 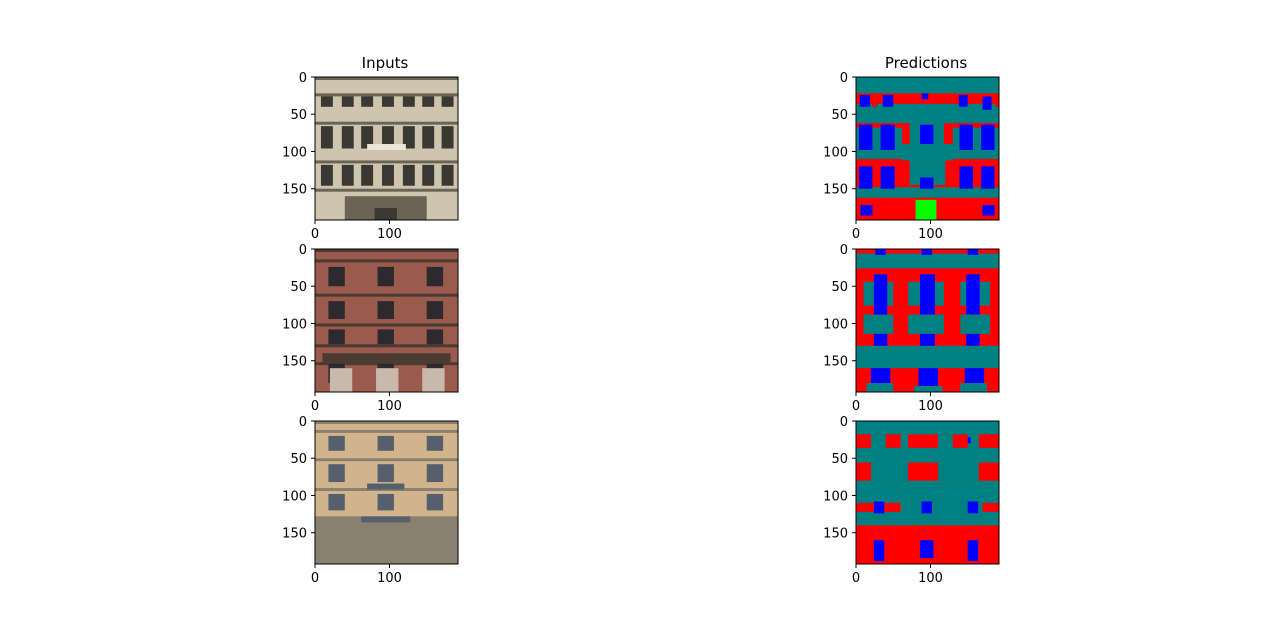 I want to click on inputs-title: Inputs, so click(x=385, y=63).